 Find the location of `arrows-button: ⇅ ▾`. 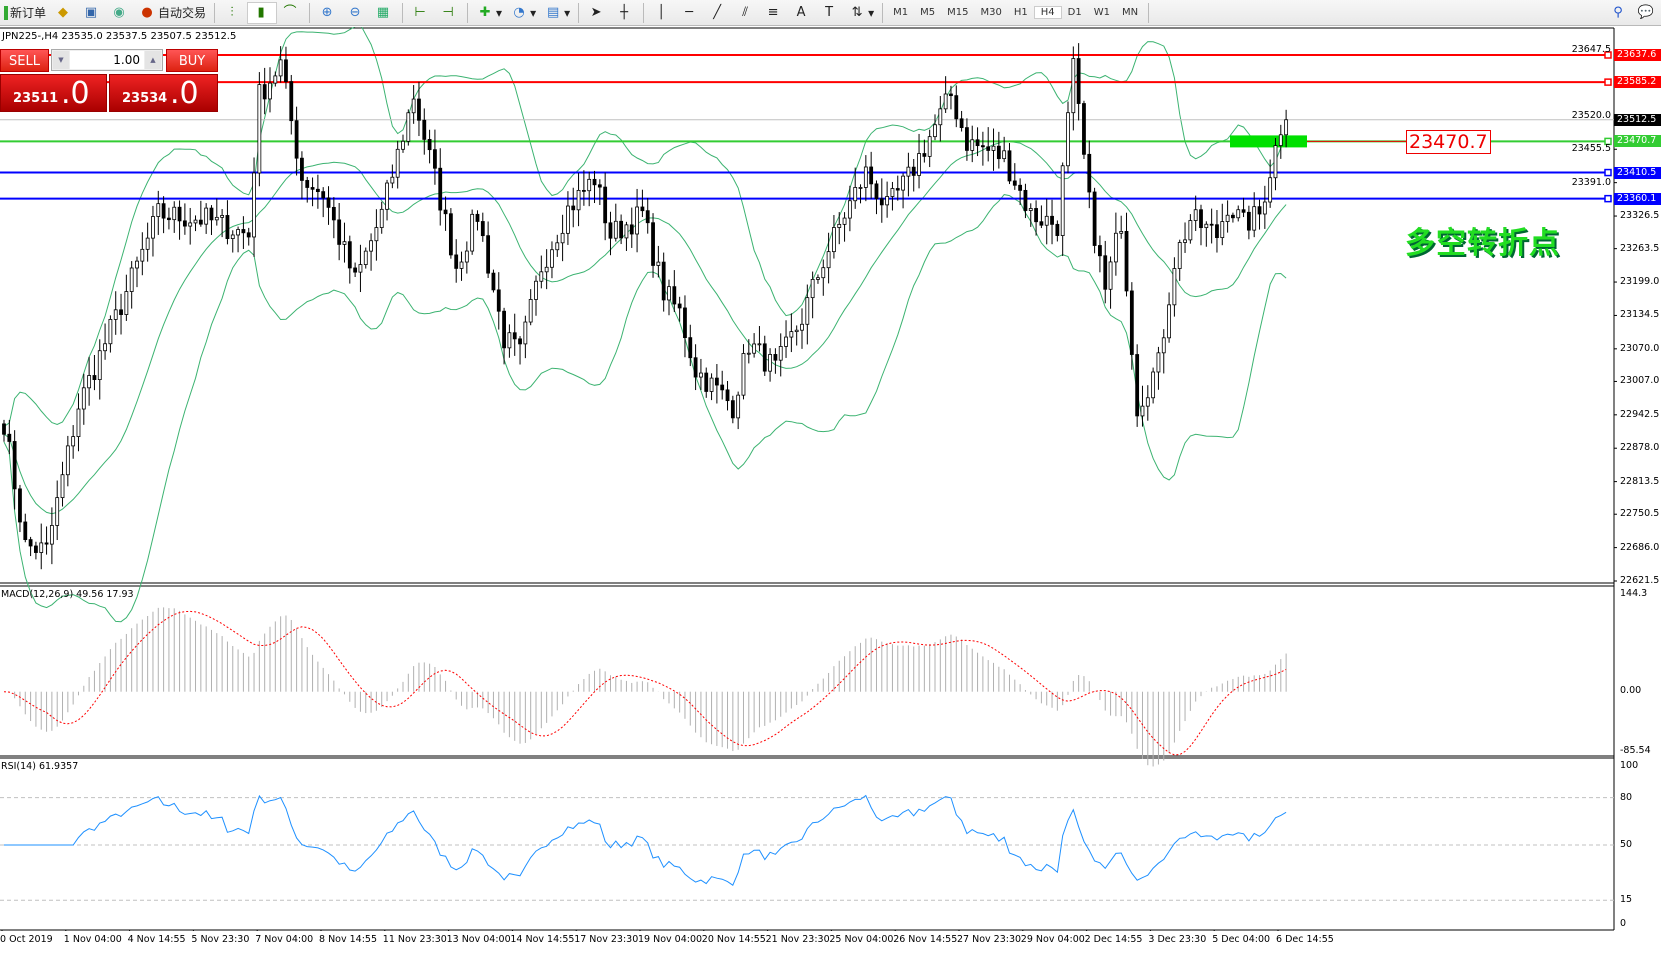

arrows-button: ⇅ ▾ is located at coordinates (861, 13).